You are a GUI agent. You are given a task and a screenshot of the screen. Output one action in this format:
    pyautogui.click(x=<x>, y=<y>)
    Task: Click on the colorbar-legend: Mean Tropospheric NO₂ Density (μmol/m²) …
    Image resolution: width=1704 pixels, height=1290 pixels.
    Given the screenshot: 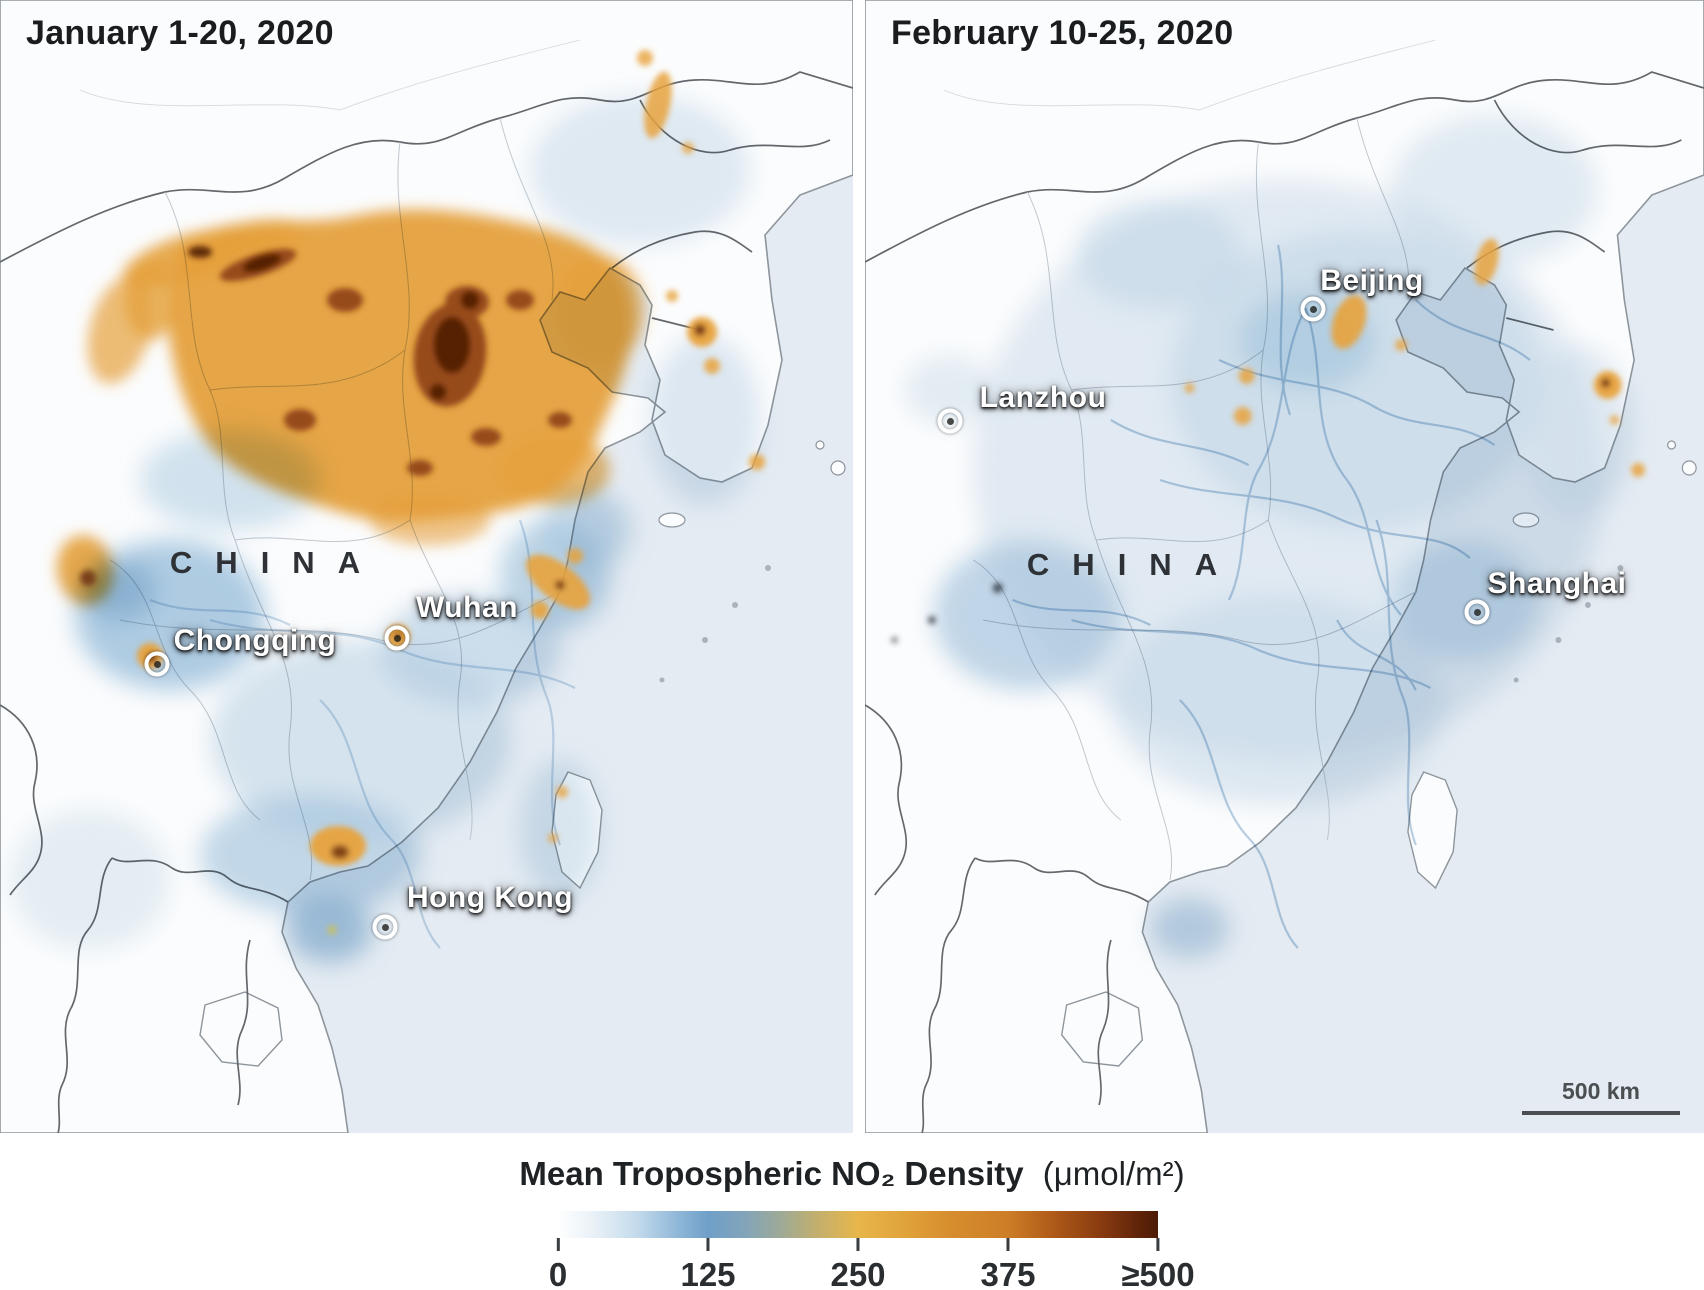 What is the action you would take?
    pyautogui.click(x=852, y=1211)
    